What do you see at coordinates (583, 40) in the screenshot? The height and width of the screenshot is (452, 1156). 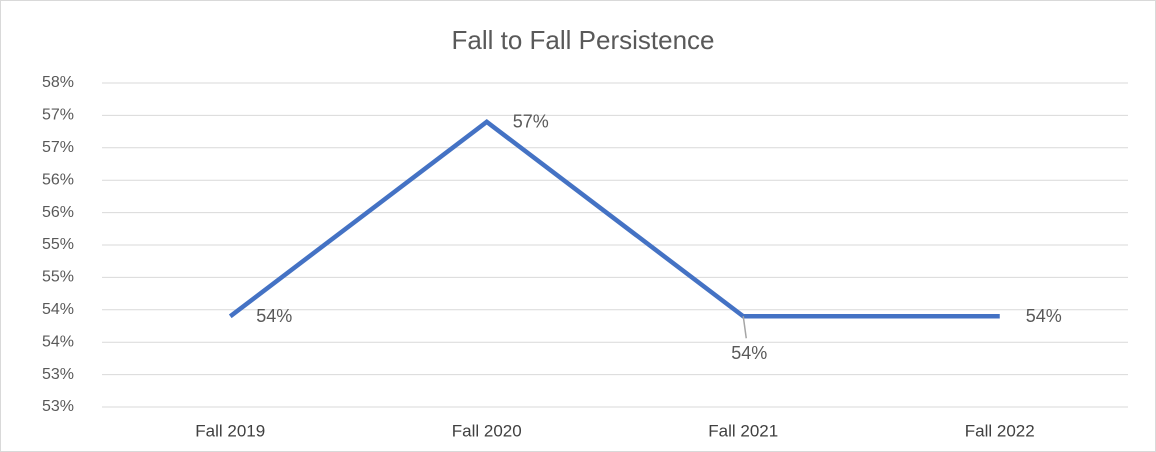 I see `chart-title: Fall to Fall Persistence` at bounding box center [583, 40].